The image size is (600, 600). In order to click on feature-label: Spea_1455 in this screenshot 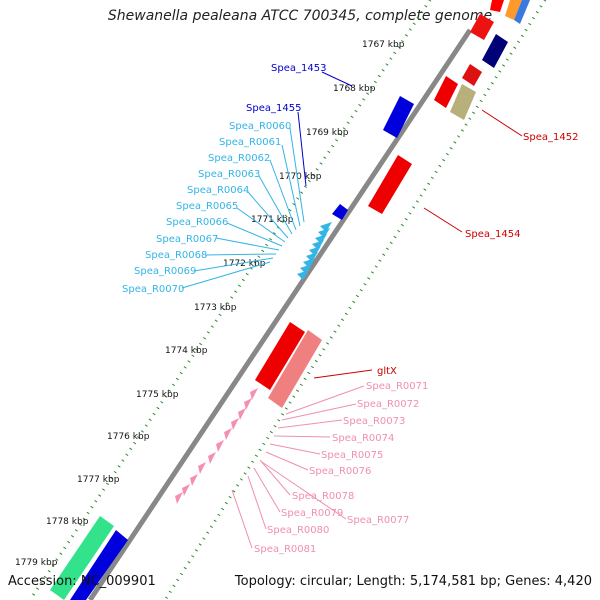, I will do `click(273, 108)`.